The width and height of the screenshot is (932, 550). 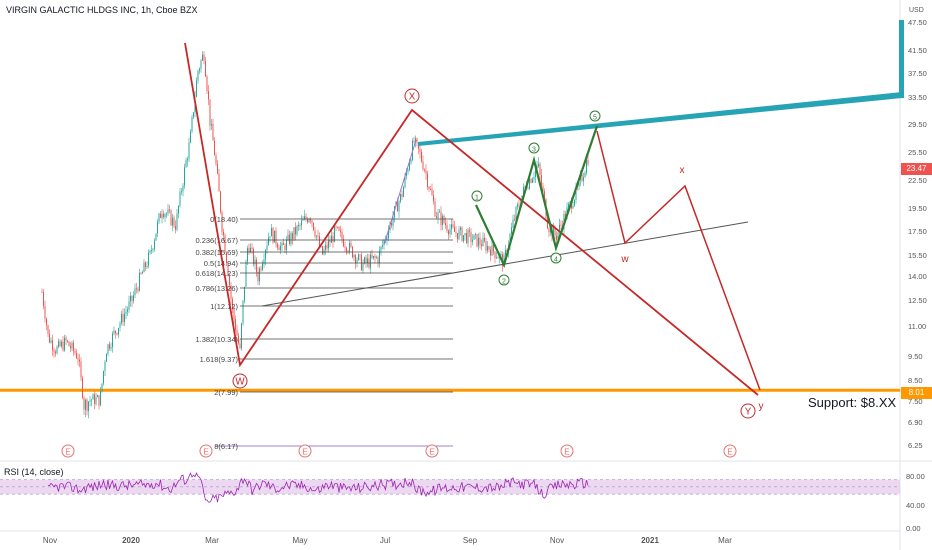 What do you see at coordinates (102, 10) in the screenshot?
I see `symbol-title: VIRGIN GALACTIC HLDGS INC, 1h, Cboe BZX` at bounding box center [102, 10].